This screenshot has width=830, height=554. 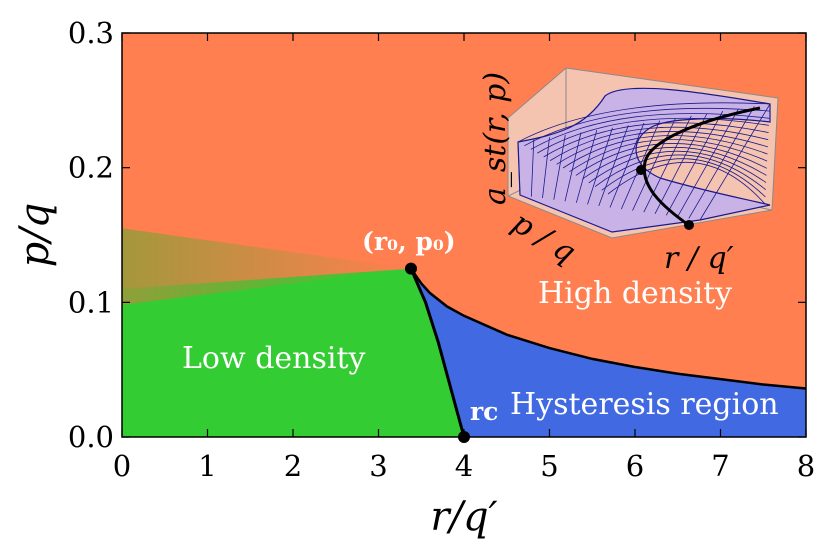 I want to click on region-low-density, so click(x=293, y=352).